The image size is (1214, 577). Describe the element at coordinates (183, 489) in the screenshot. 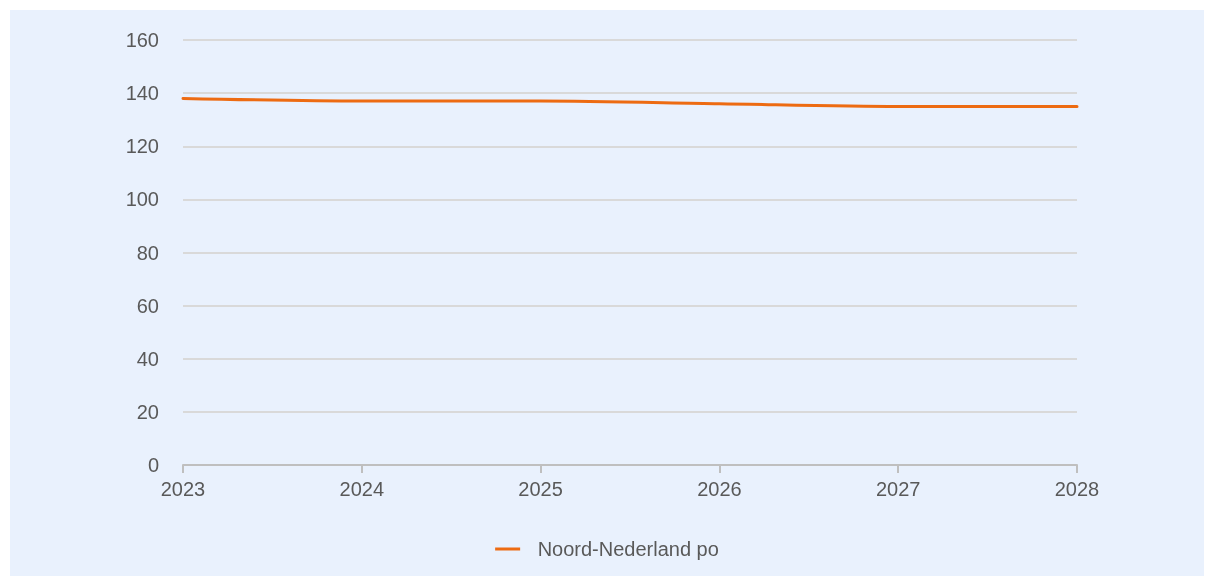

I see `x-tick-label: 2023` at that location.